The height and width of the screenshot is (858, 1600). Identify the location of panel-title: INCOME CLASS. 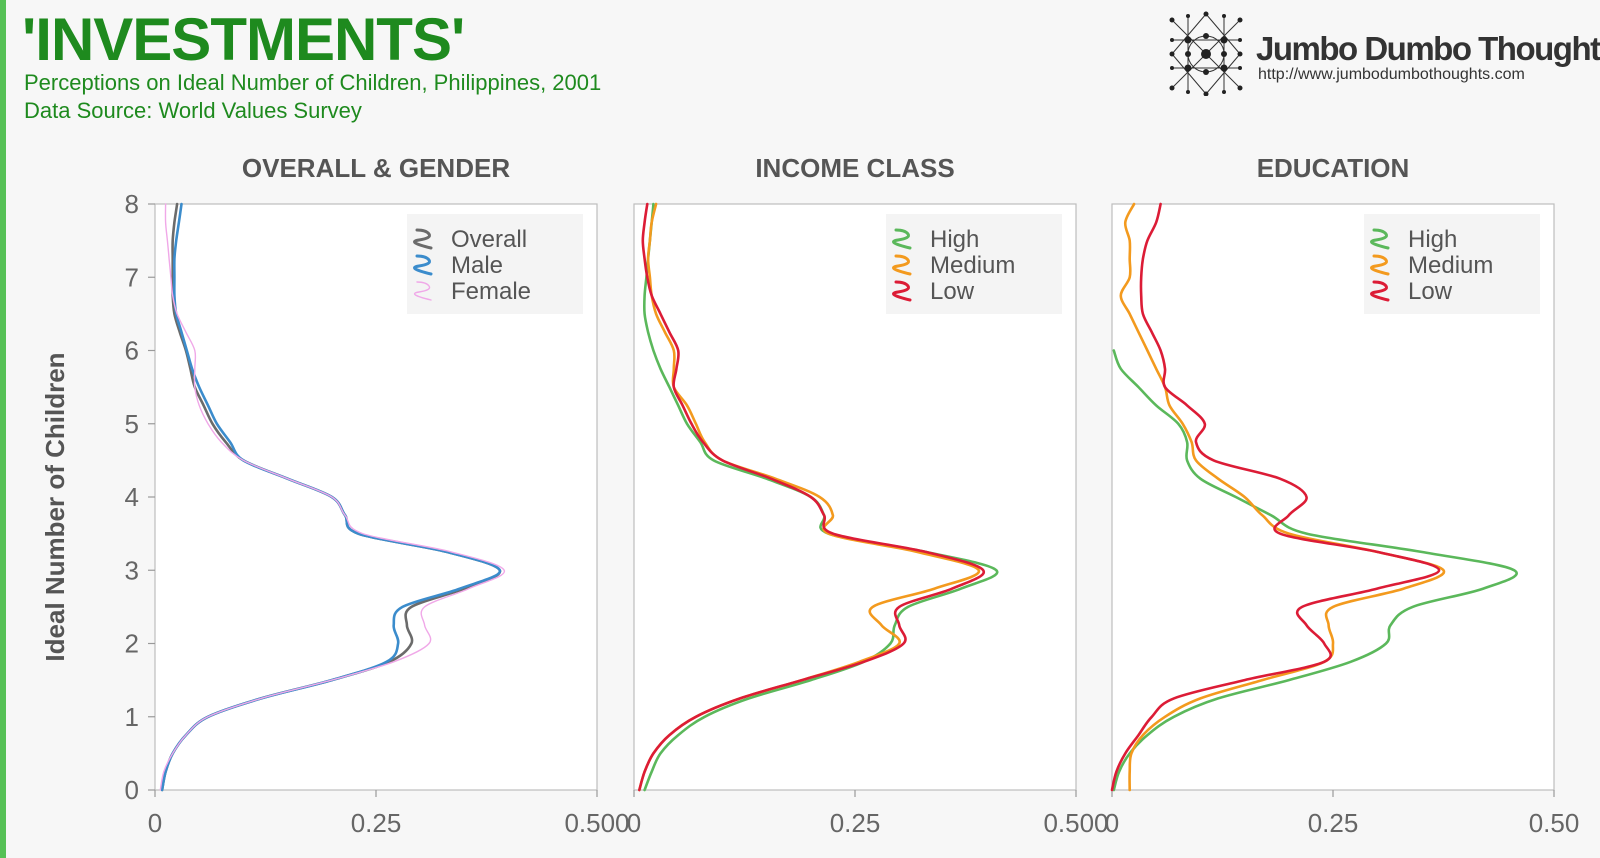
(854, 168).